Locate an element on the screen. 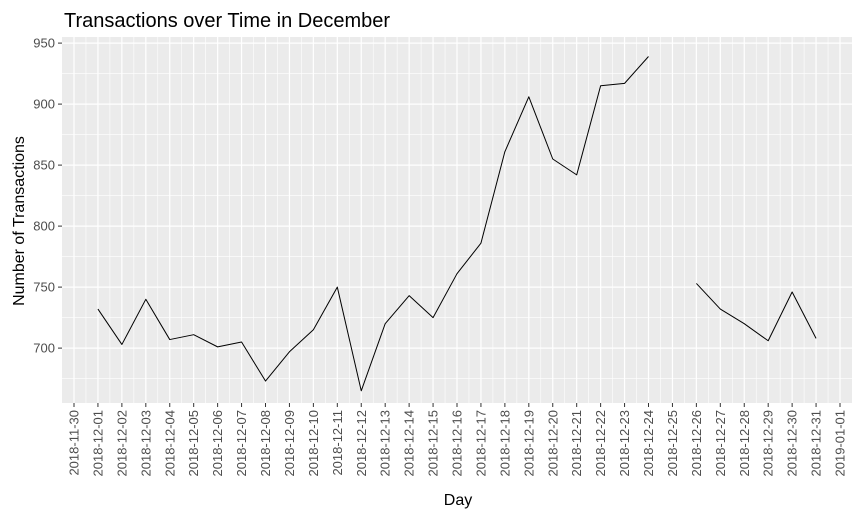  x-tick-label: 2018-12-01 is located at coordinates (97, 443).